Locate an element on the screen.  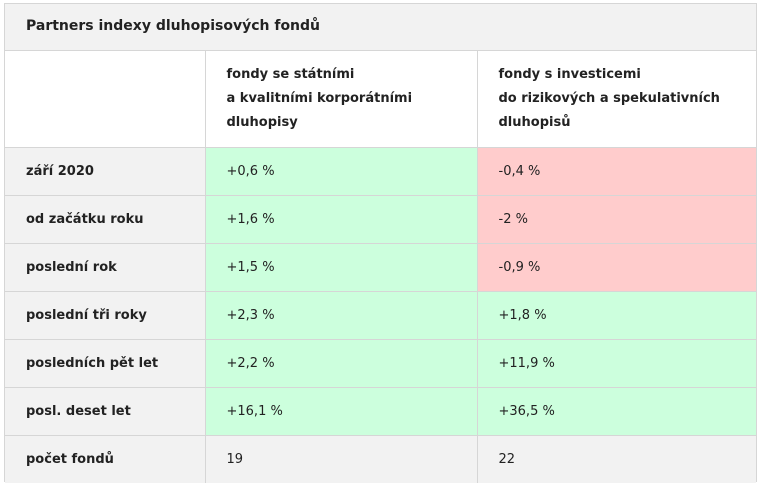
value-cell: +1,5 % is located at coordinates (341, 267).